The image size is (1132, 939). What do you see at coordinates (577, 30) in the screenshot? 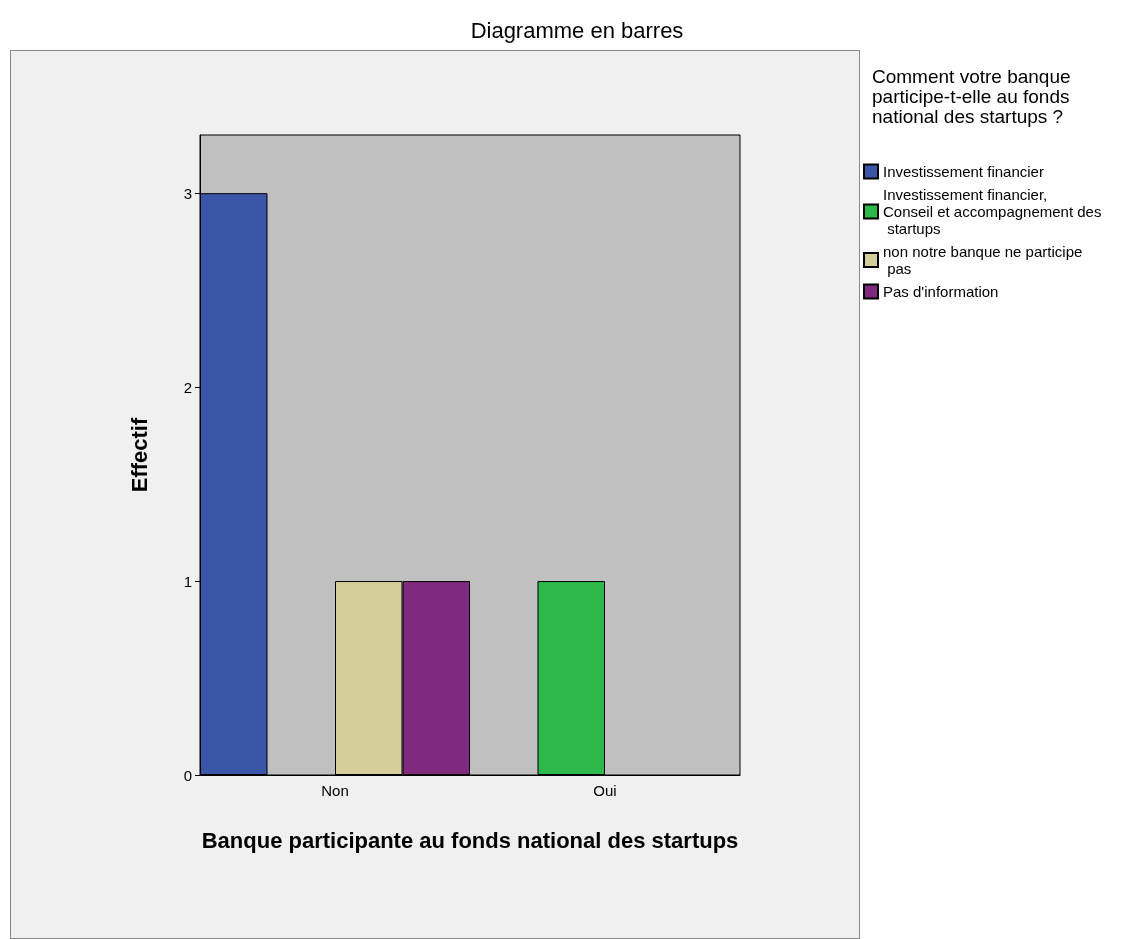
I see `chart-title: Diagramme en barres` at bounding box center [577, 30].